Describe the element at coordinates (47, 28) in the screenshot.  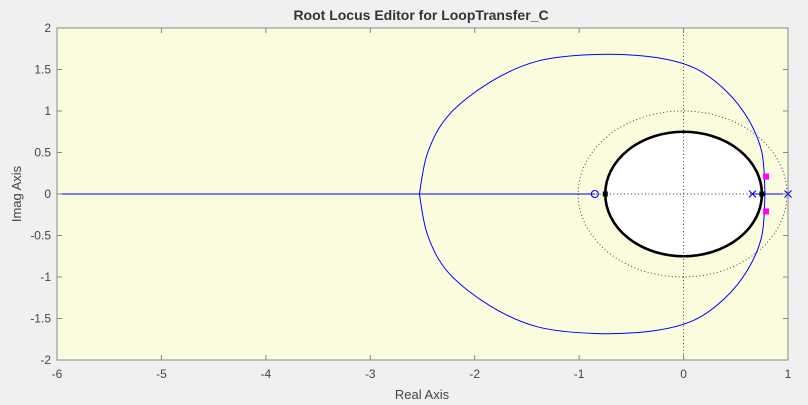
I see `y-tick-label: 2` at that location.